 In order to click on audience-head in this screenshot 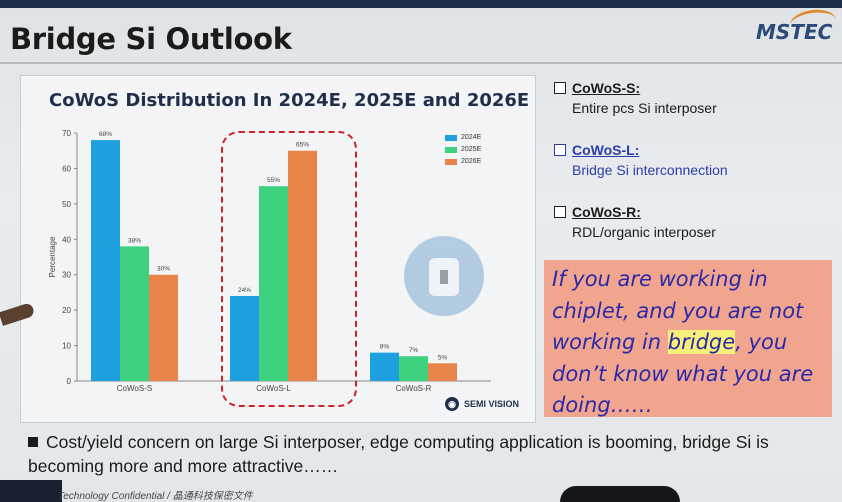, I will do `click(620, 494)`.